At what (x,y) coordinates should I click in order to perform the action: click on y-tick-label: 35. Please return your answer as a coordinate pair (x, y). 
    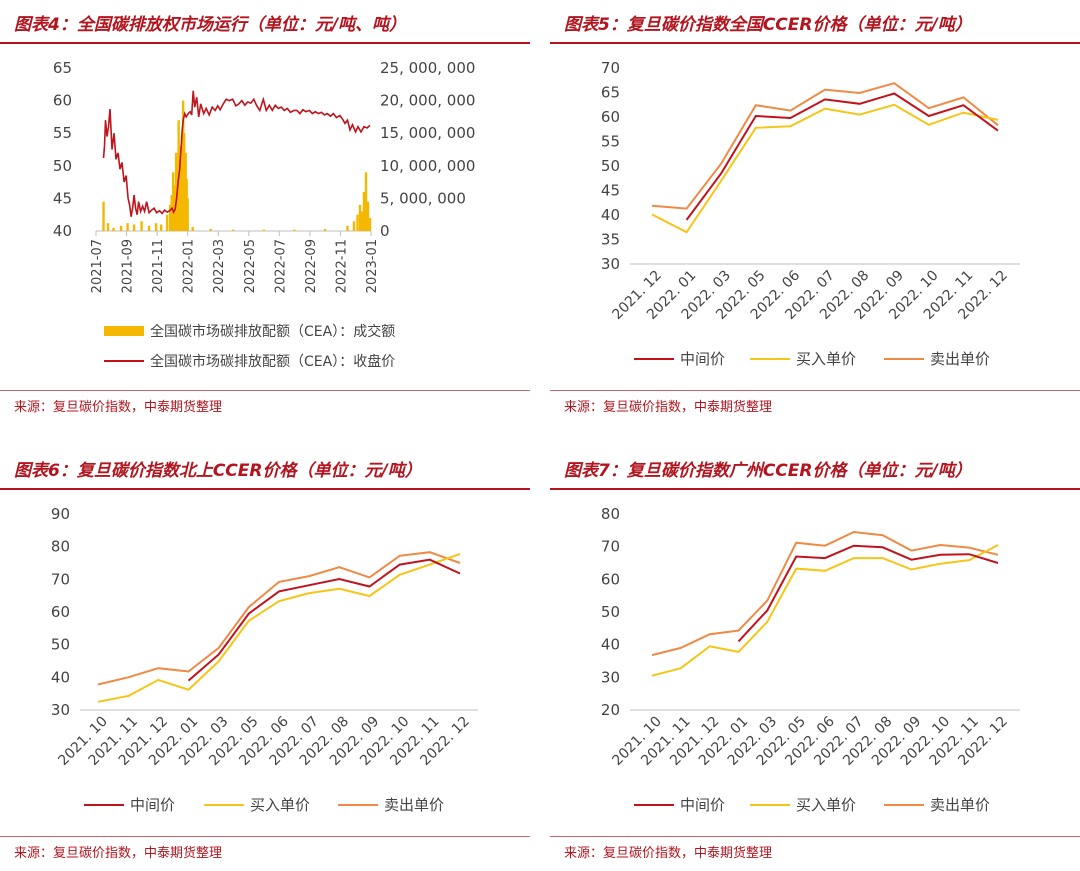
    Looking at the image, I should click on (610, 240).